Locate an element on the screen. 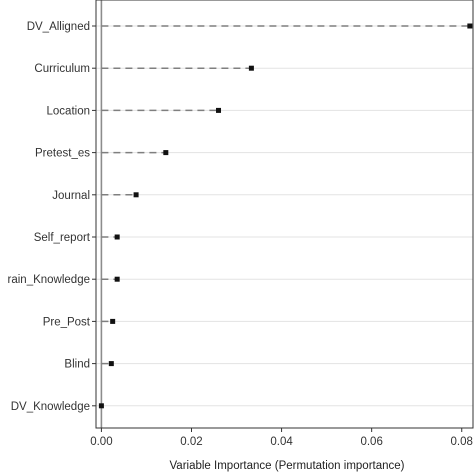 This screenshot has width=474, height=474. y-tick-label: Pre_Post is located at coordinates (67, 322).